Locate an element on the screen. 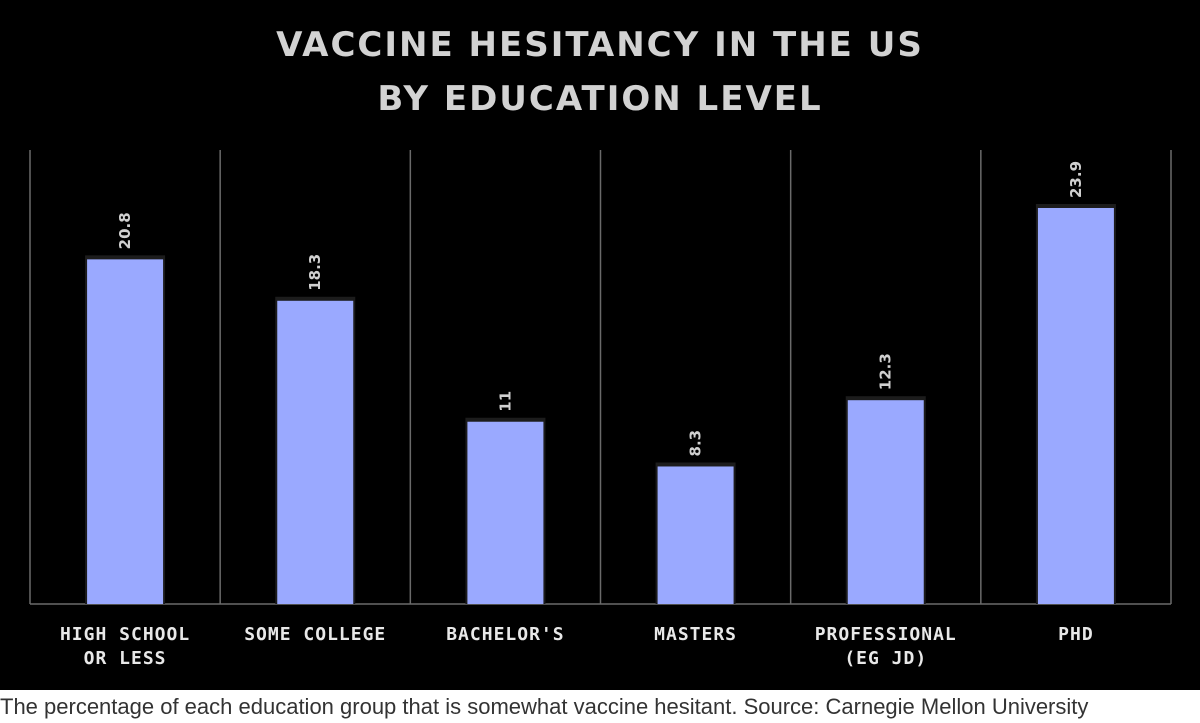 This screenshot has height=723, width=1200. x-tick-label: OR LESS is located at coordinates (125, 658).